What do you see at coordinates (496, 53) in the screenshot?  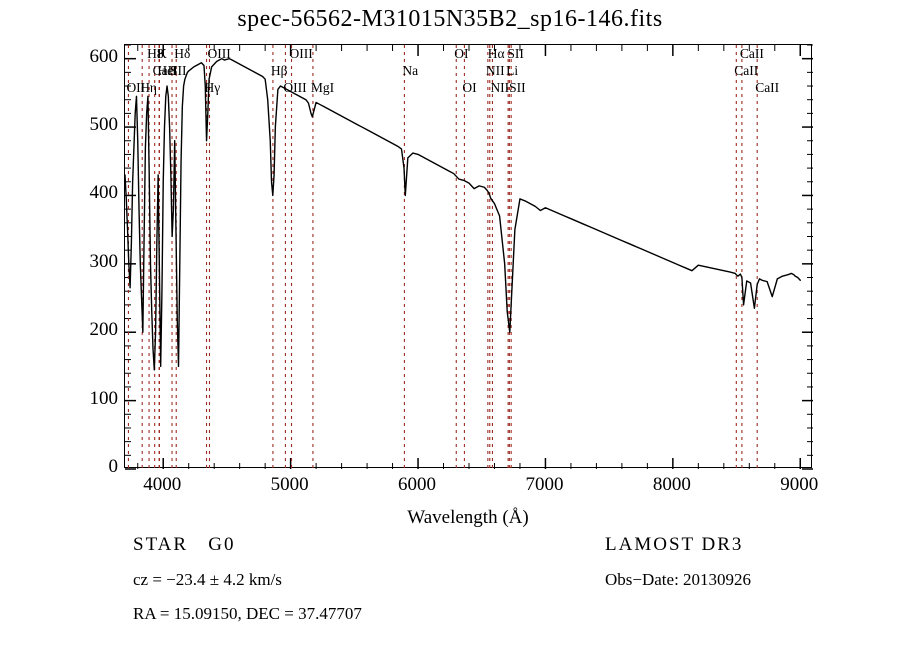 I see `spectral-line-label: Hα` at bounding box center [496, 53].